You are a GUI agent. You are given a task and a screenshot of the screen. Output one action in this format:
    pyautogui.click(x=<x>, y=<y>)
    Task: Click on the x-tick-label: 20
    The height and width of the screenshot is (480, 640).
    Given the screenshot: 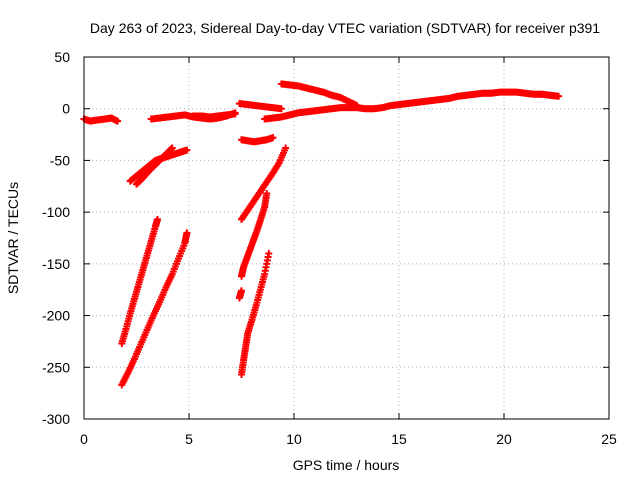 What is the action you would take?
    pyautogui.click(x=504, y=439)
    